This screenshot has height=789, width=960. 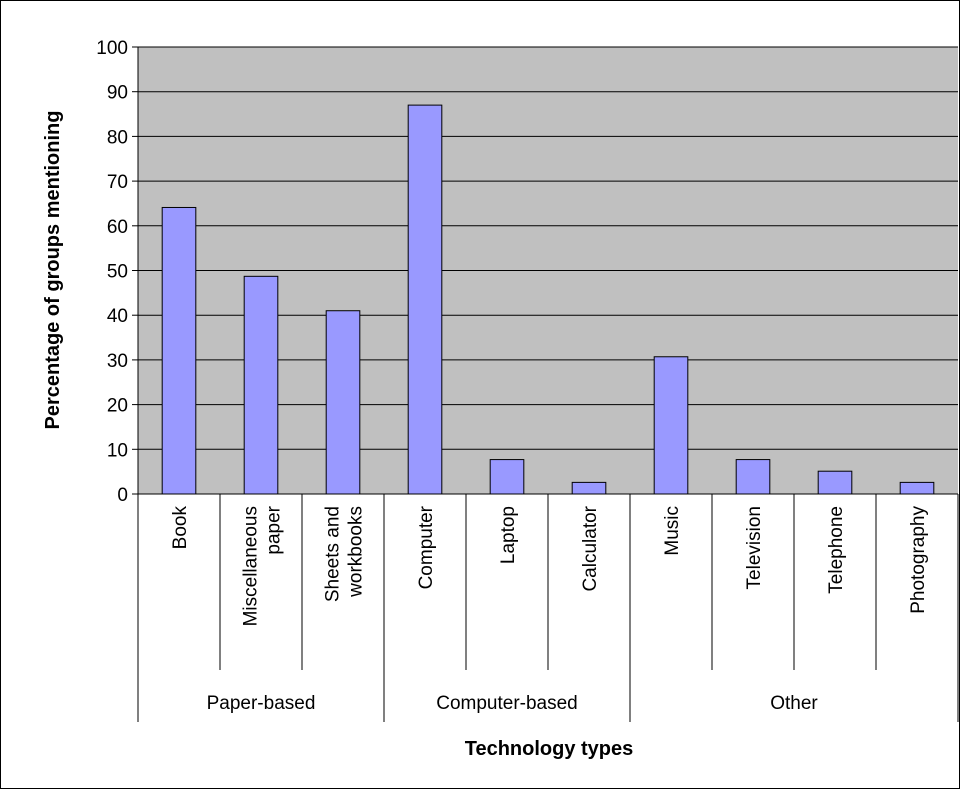 I want to click on y-tick-label: 0, so click(x=122, y=495).